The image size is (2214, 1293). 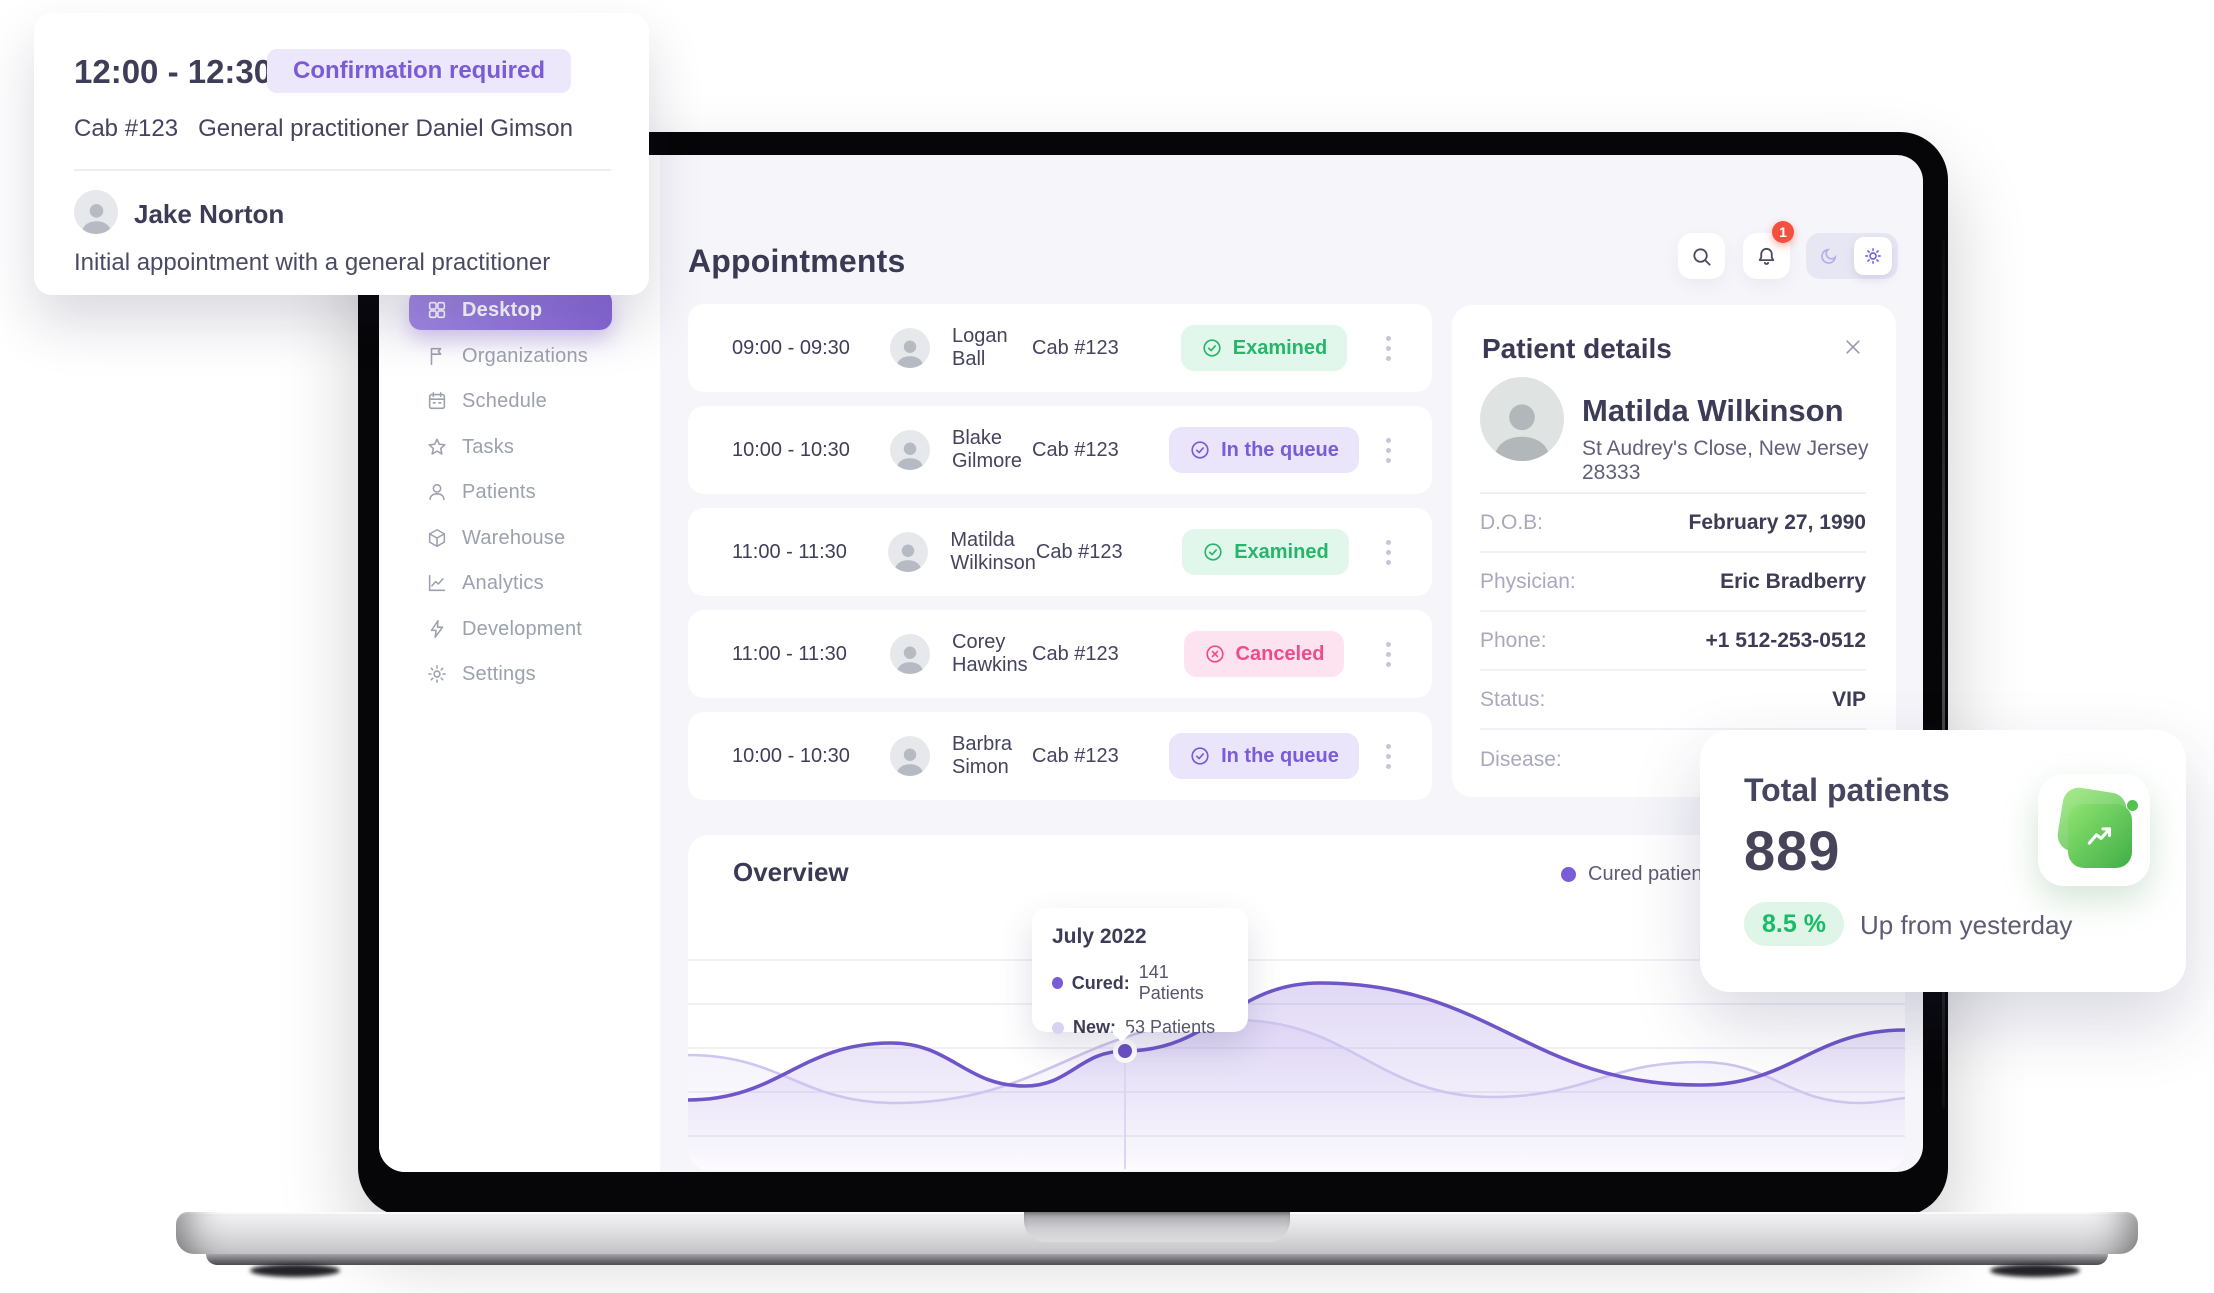 What do you see at coordinates (1140, 983) in the screenshot?
I see `tooltip-cured-row: Cured: 141 Patients` at bounding box center [1140, 983].